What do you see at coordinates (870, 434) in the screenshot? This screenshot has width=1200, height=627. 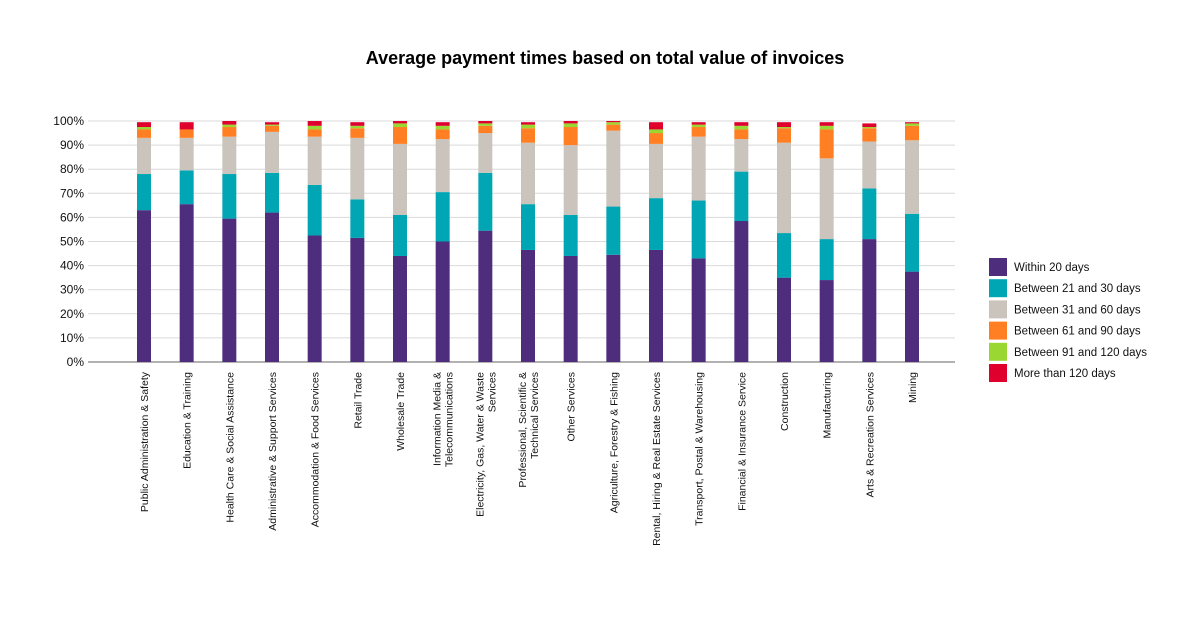 I see `x-category-label: Arts & Recreation Services` at bounding box center [870, 434].